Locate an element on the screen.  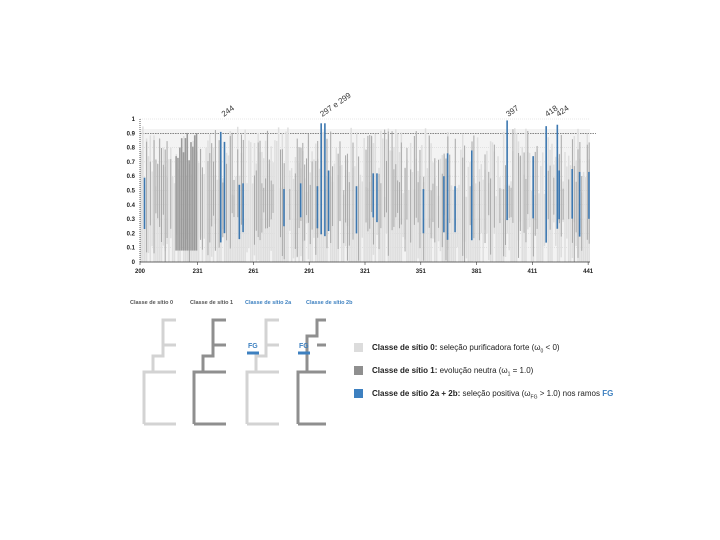
fg-label-2b: FG is located at coordinates (304, 346).